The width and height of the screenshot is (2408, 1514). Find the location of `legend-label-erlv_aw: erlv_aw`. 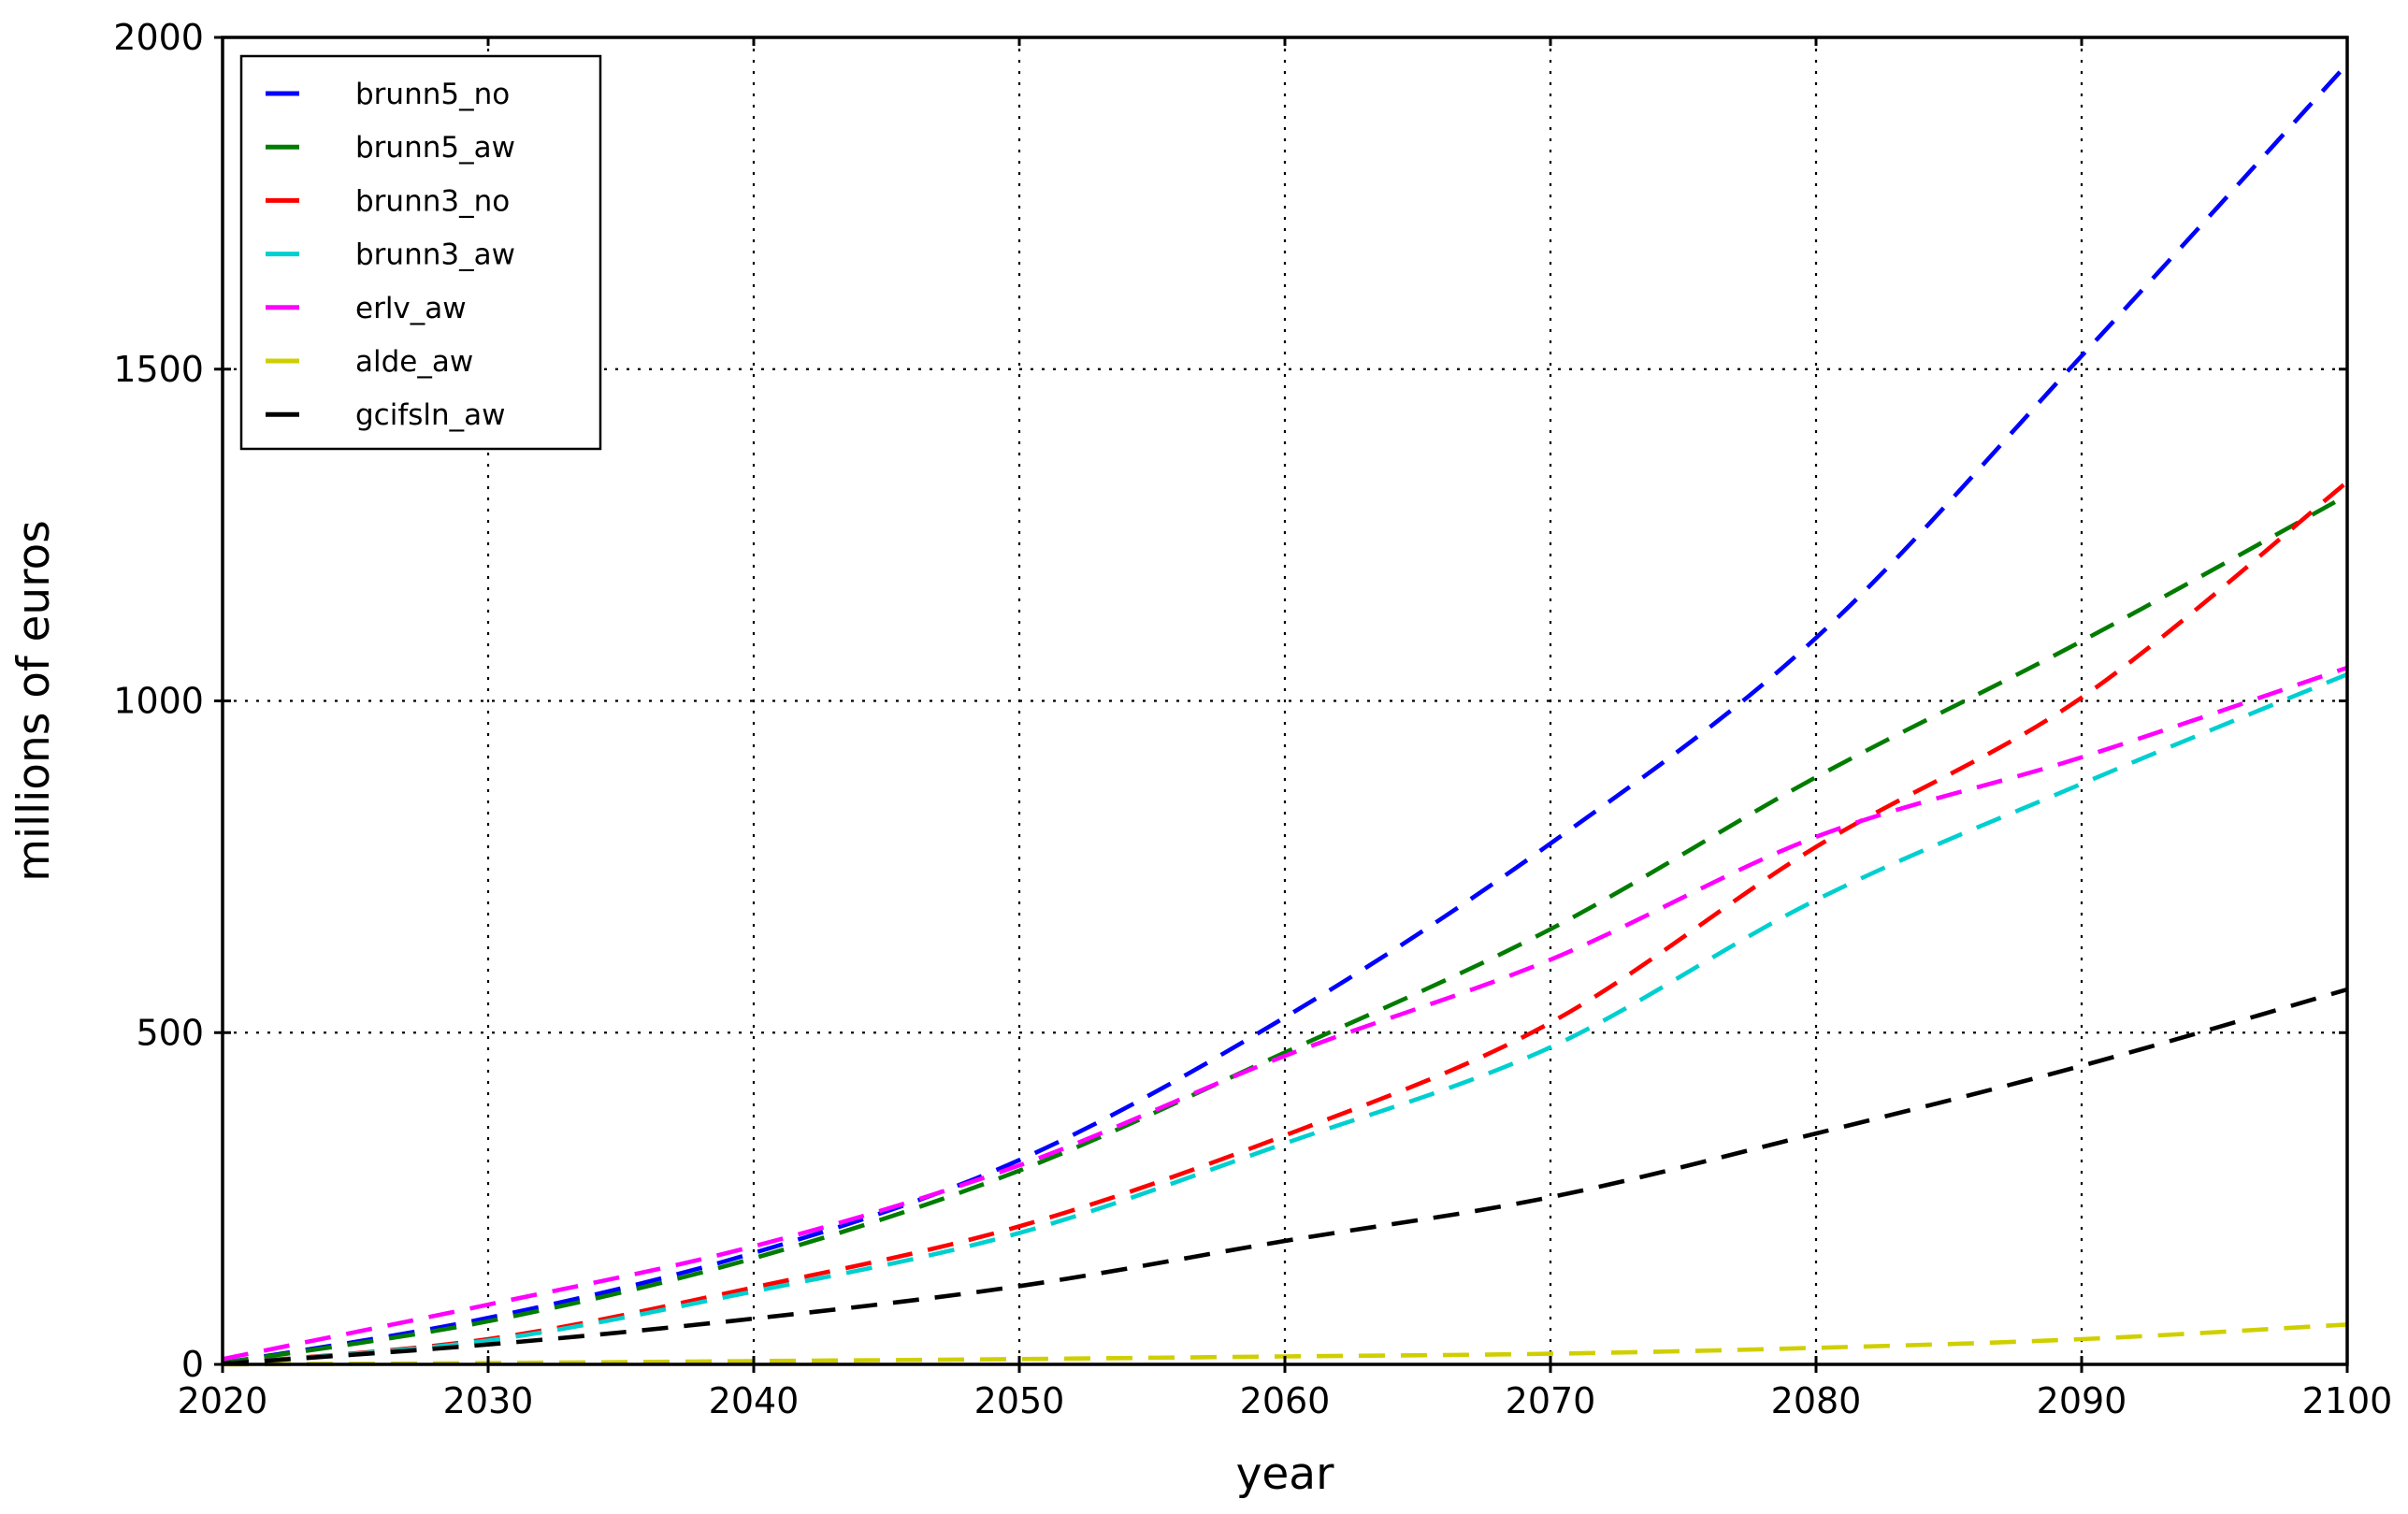

legend-label-erlv_aw: erlv_aw is located at coordinates (411, 308).